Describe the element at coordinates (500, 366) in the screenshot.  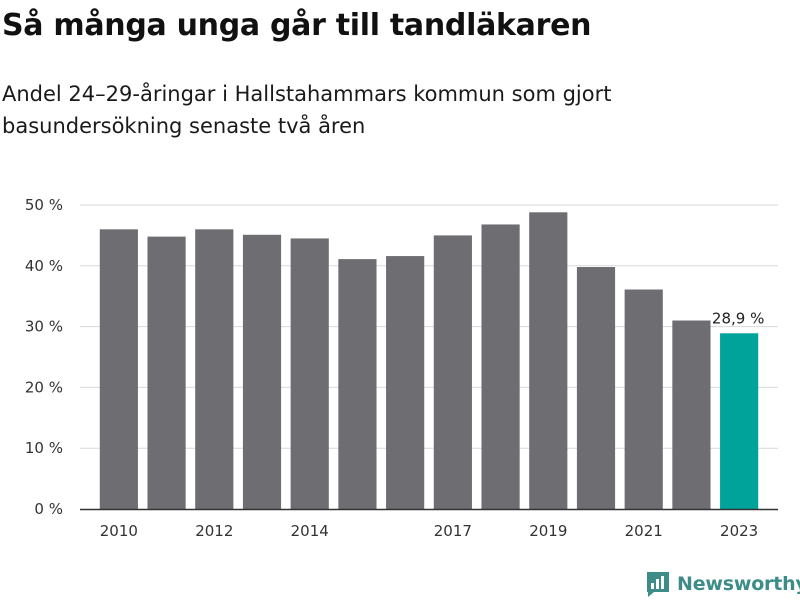
I see `bar-2018` at that location.